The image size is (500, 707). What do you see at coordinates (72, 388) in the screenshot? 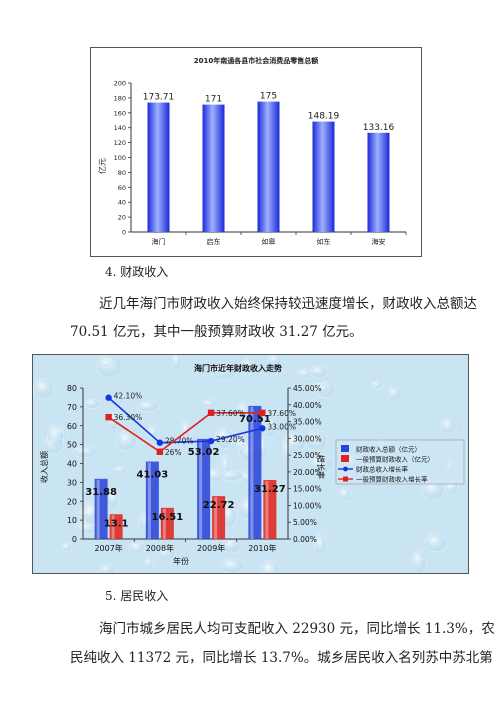
I see `y-tick-label-left: 80` at bounding box center [72, 388].